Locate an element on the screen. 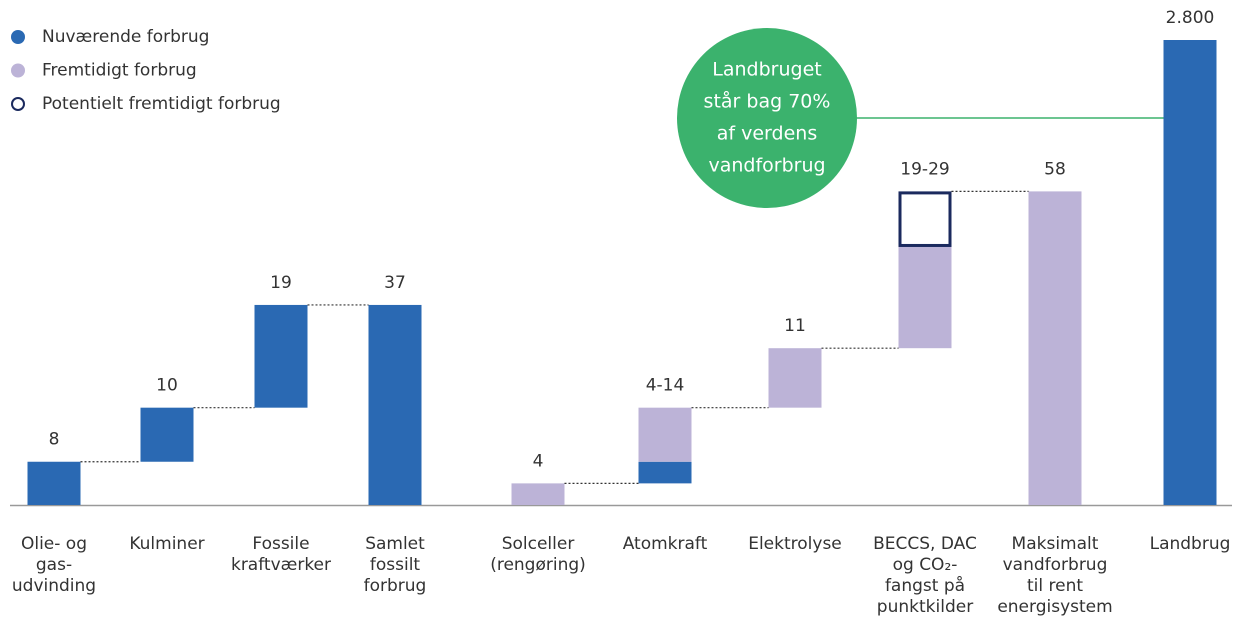 This screenshot has height=621, width=1239. x-tick-label: og CO₂- is located at coordinates (925, 565).